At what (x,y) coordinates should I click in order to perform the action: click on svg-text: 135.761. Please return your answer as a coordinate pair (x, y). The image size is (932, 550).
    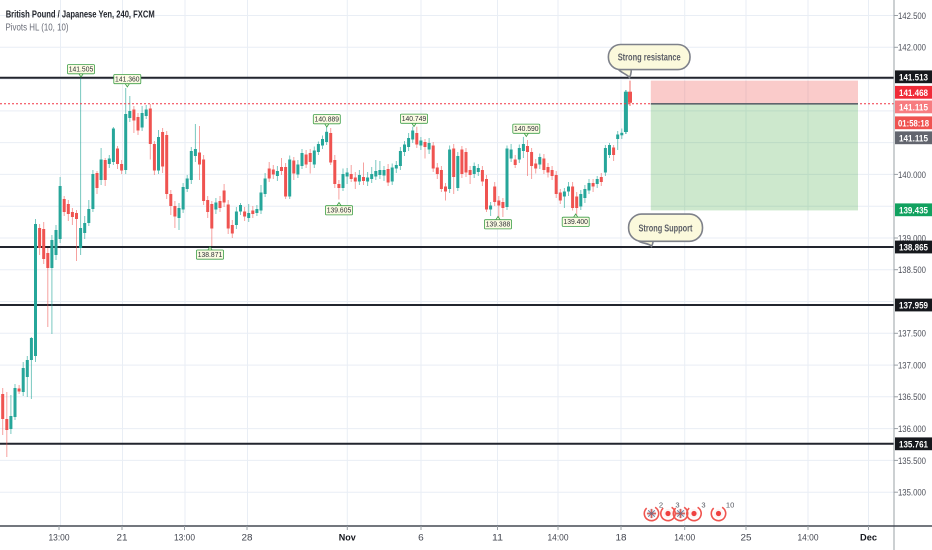
    Looking at the image, I should click on (914, 444).